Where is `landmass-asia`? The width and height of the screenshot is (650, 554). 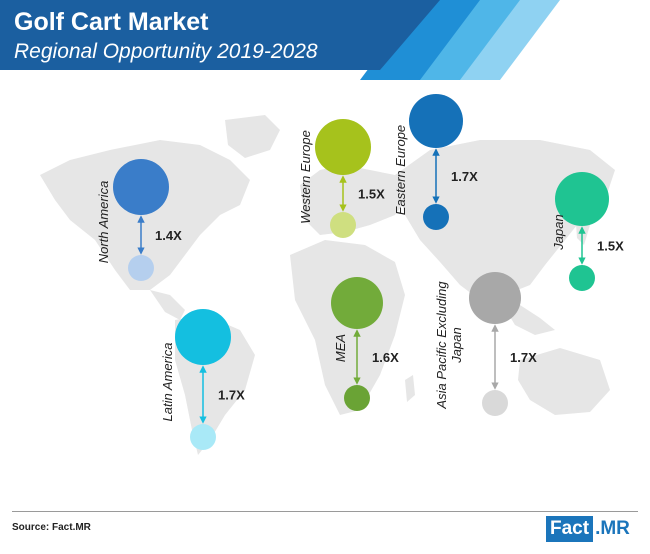
landmass-asia is located at coordinates (505, 220).